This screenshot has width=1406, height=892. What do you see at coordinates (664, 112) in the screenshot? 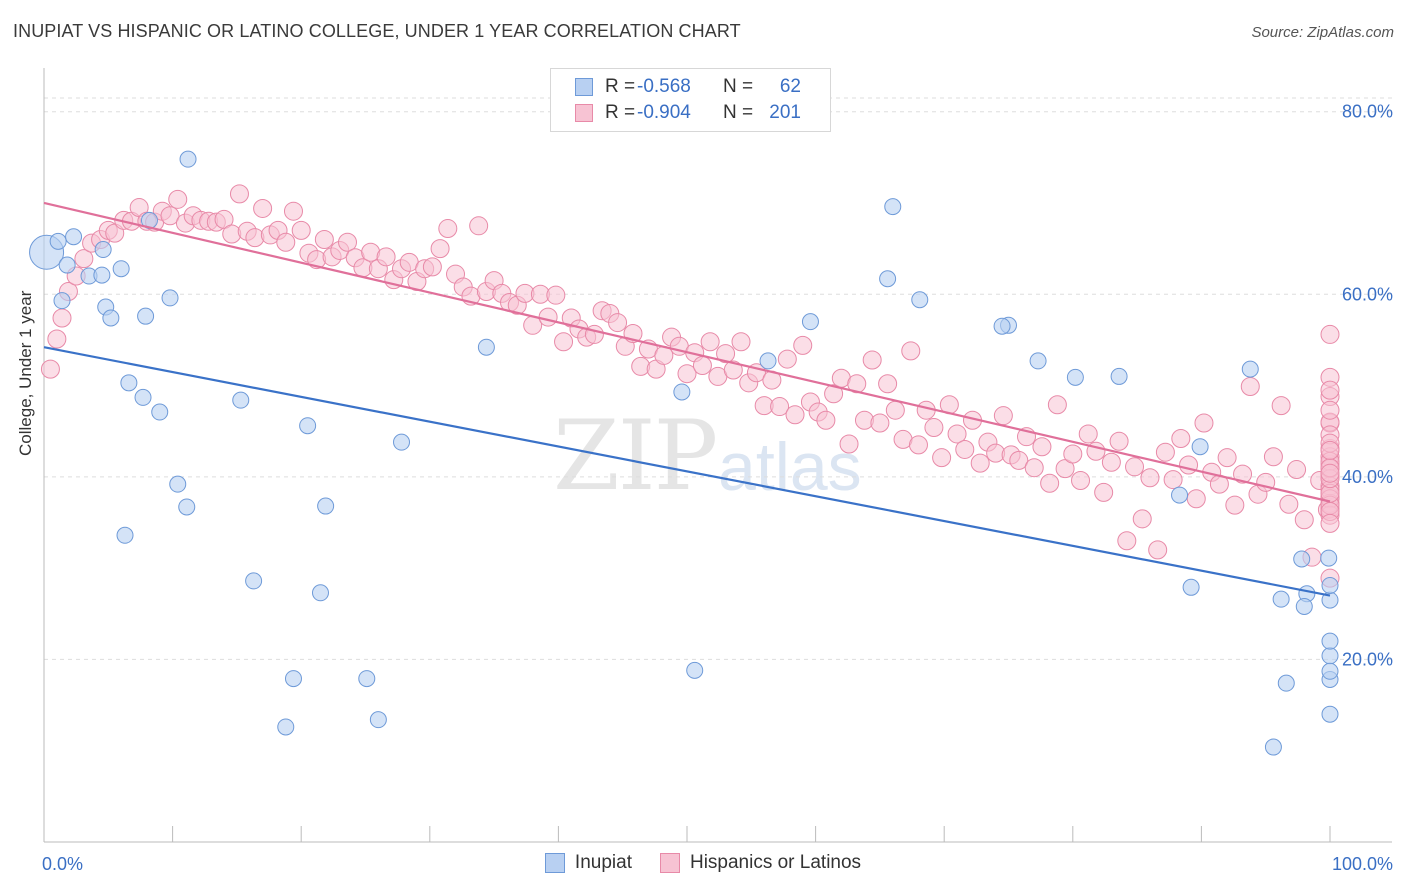
I see `r-value: -0.904` at bounding box center [664, 112].